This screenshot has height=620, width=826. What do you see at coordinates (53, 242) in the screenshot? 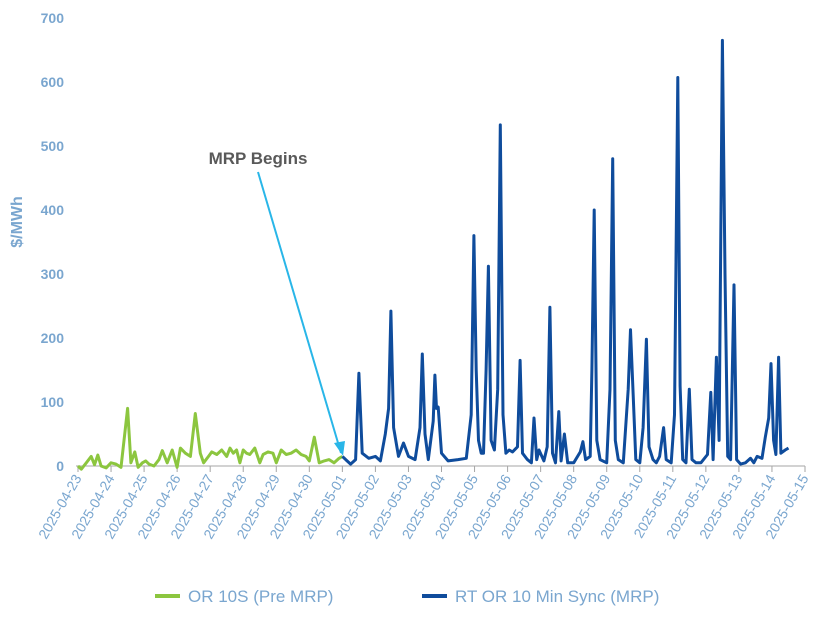
I see `y-axis-ticks: 0 100 200 300 400 500 600 700` at bounding box center [53, 242].